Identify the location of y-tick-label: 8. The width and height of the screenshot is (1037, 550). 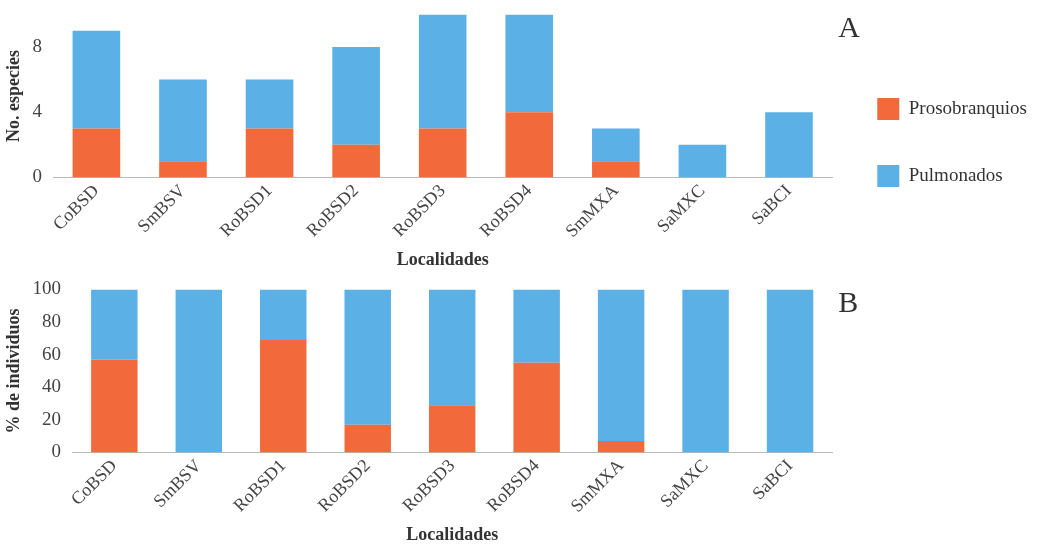
(37, 45).